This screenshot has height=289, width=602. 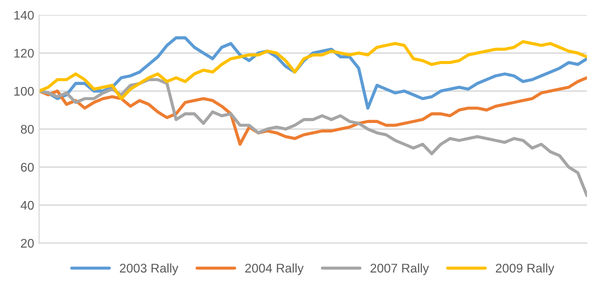 I want to click on legend-label: 2007 Rally, so click(x=399, y=269).